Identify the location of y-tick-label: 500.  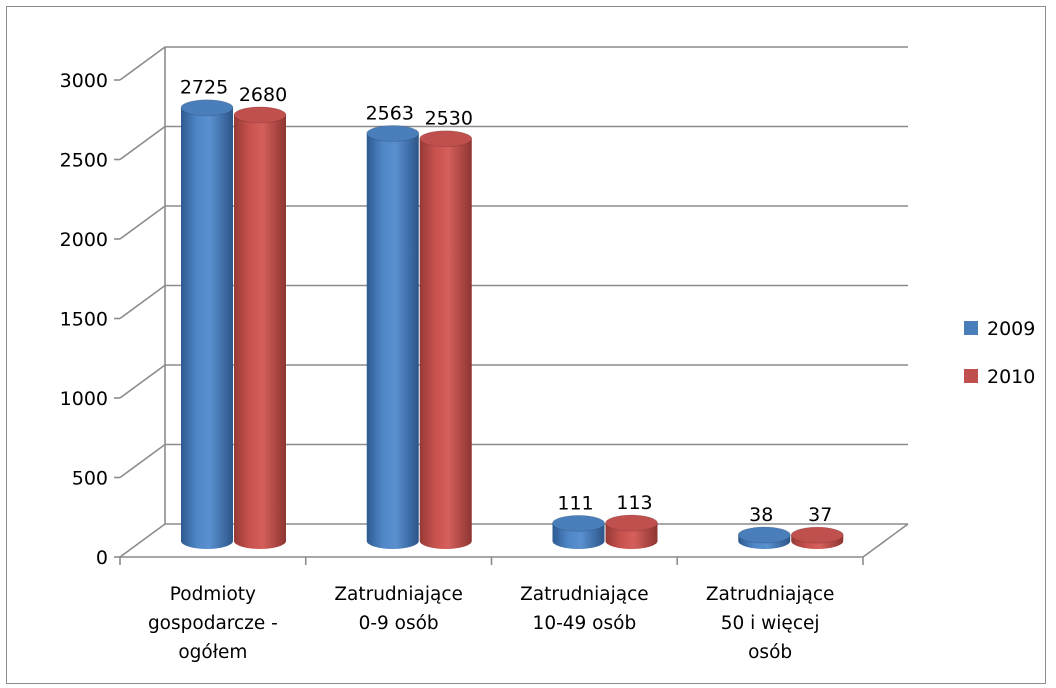
(90, 479).